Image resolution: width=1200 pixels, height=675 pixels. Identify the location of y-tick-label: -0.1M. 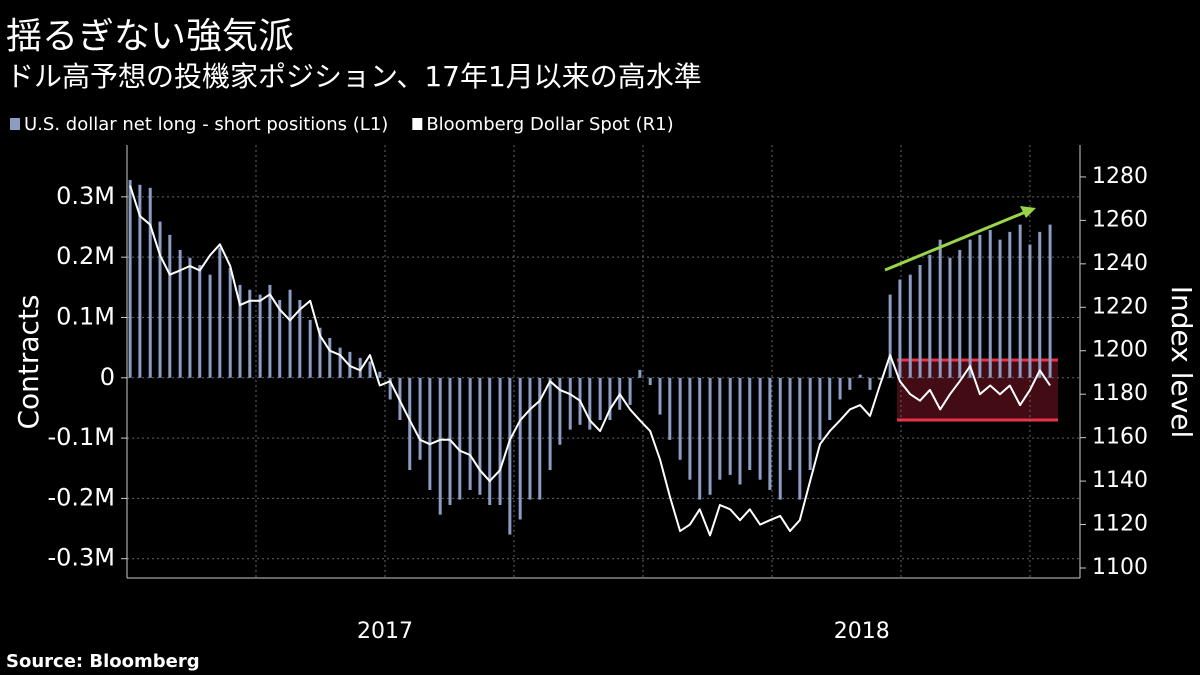
(81, 437).